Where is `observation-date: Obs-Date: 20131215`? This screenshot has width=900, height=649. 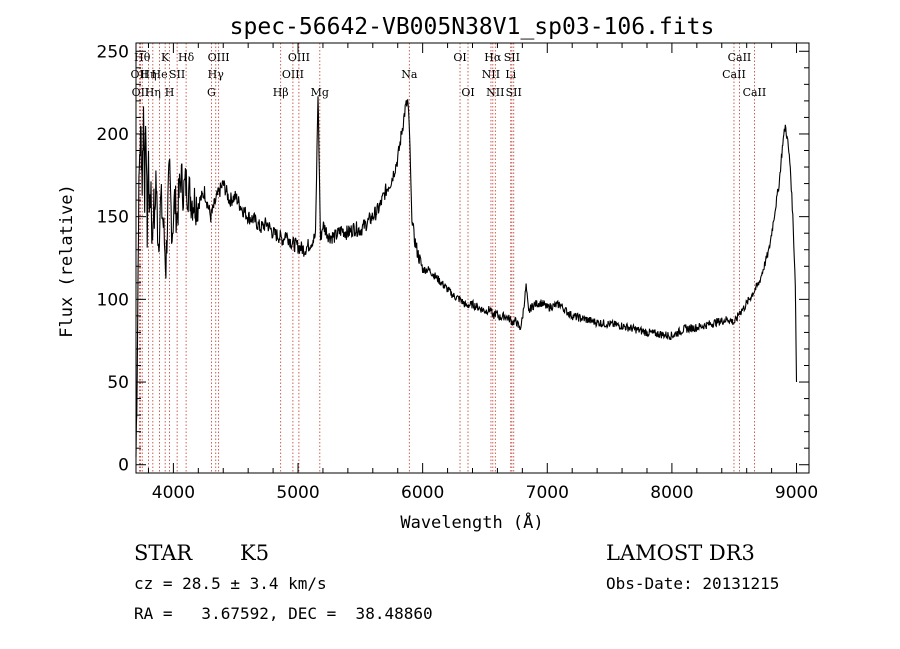 observation-date: Obs-Date: 20131215 is located at coordinates (692, 583).